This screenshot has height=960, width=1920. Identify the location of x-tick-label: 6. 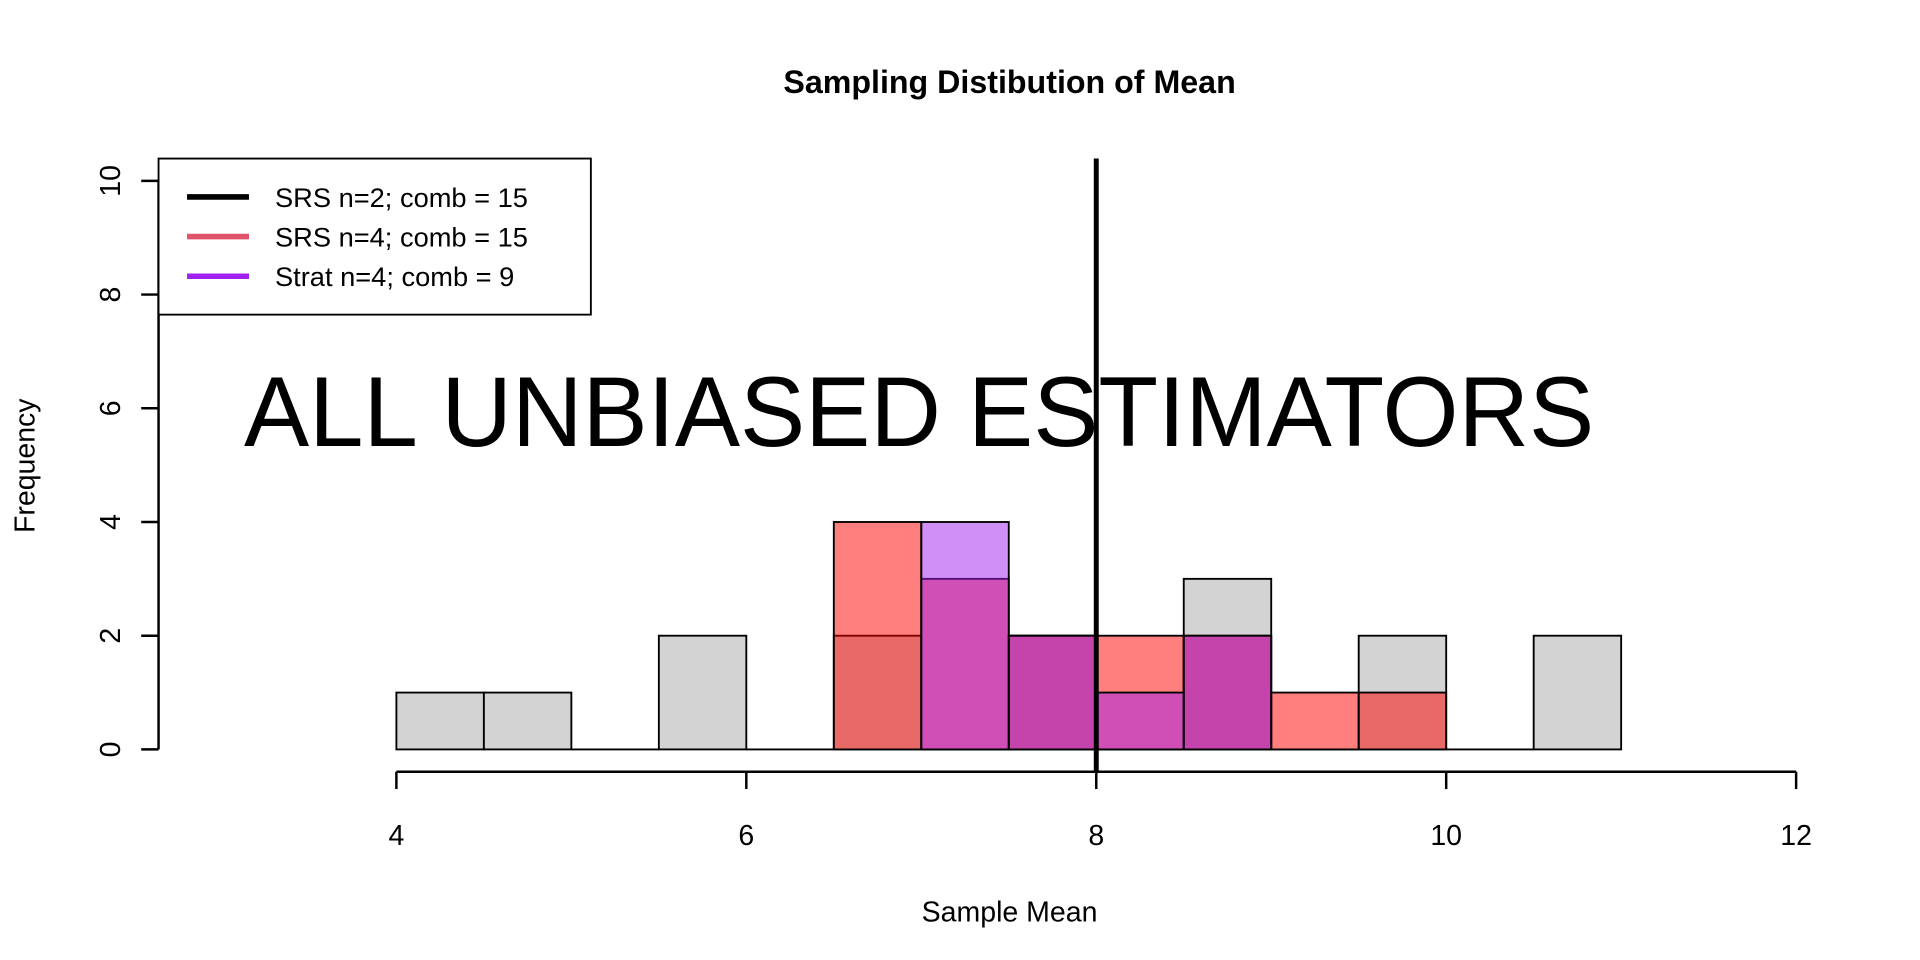
(746, 836).